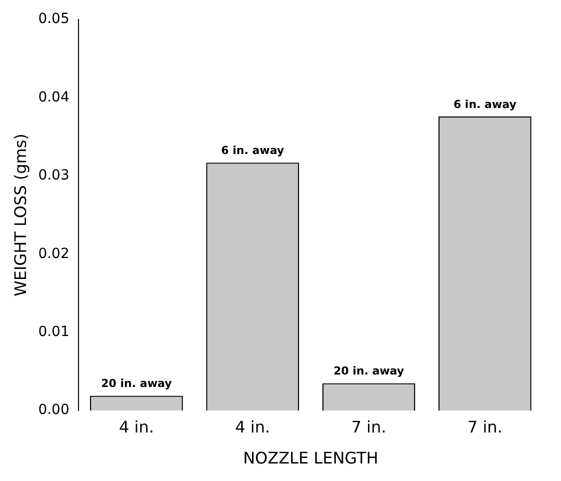 The width and height of the screenshot is (561, 481). Describe the element at coordinates (54, 332) in the screenshot. I see `y-tick-label: 0.01` at that location.